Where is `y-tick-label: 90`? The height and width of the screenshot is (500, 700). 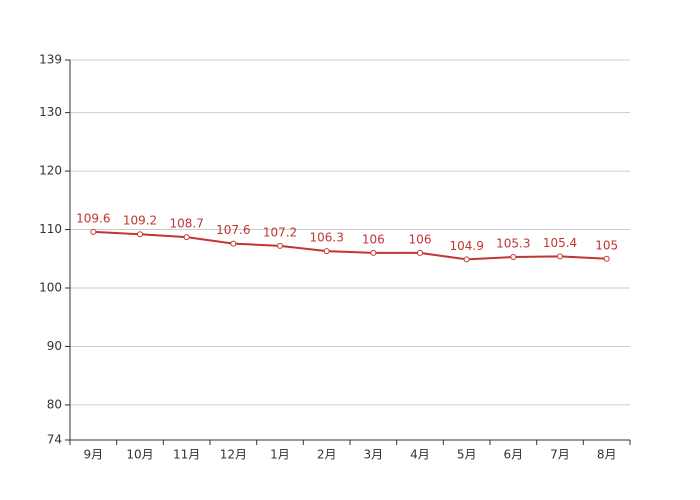
y-tick-label: 90 is located at coordinates (54, 346).